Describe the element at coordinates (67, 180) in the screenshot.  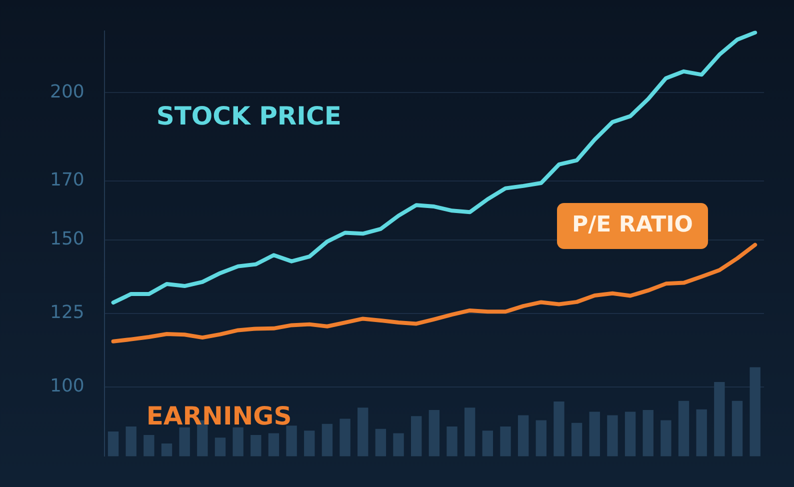
I see `y-tick-label: 170` at that location.